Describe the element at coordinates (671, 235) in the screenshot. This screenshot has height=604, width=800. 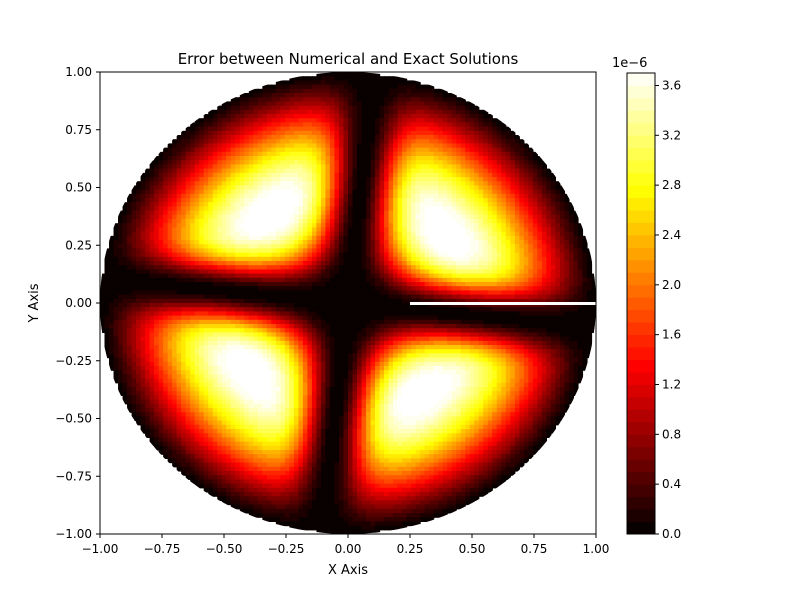
I see `colorbar-tick-label: 2.4` at that location.